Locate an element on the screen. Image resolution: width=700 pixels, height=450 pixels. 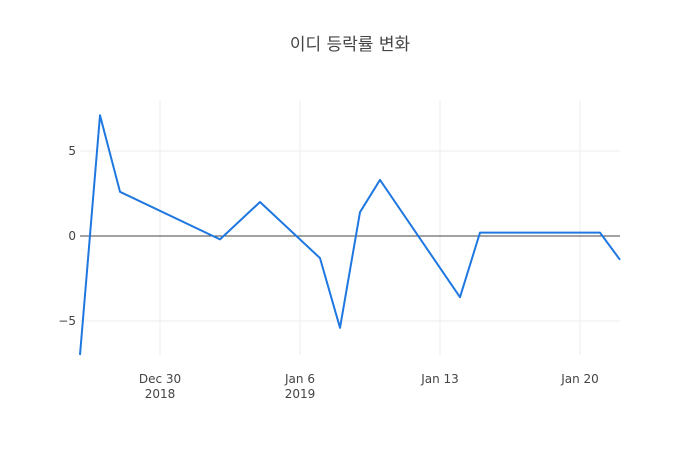
x-tick-label: Dec 30 is located at coordinates (160, 379).